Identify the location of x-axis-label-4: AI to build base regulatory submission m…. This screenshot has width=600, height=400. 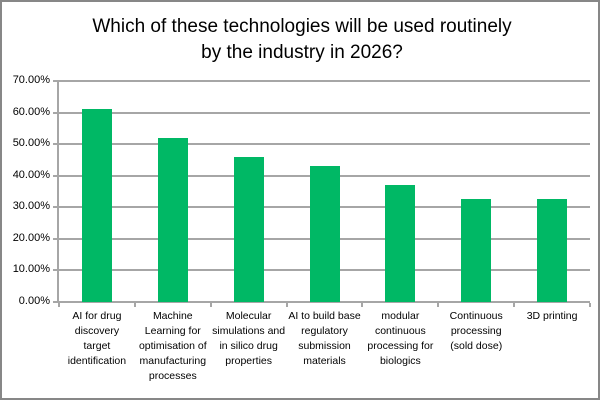
(324, 338).